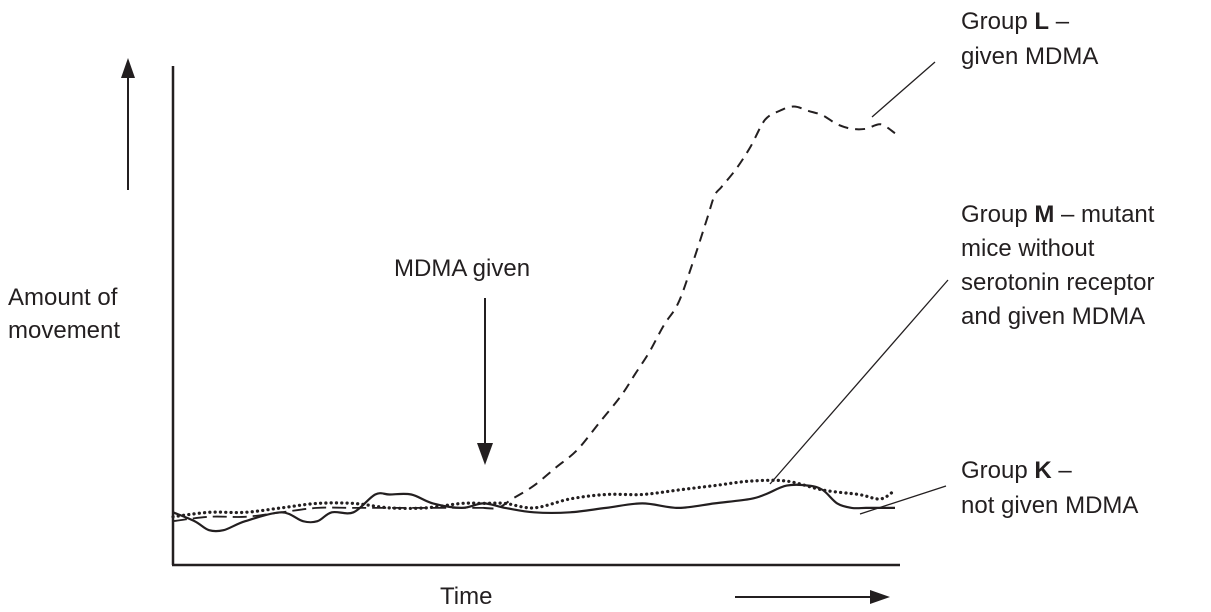 The height and width of the screenshot is (612, 1211). Describe the element at coordinates (1058, 214) in the screenshot. I see `legend-label-group-m: Group M – mutant` at that location.